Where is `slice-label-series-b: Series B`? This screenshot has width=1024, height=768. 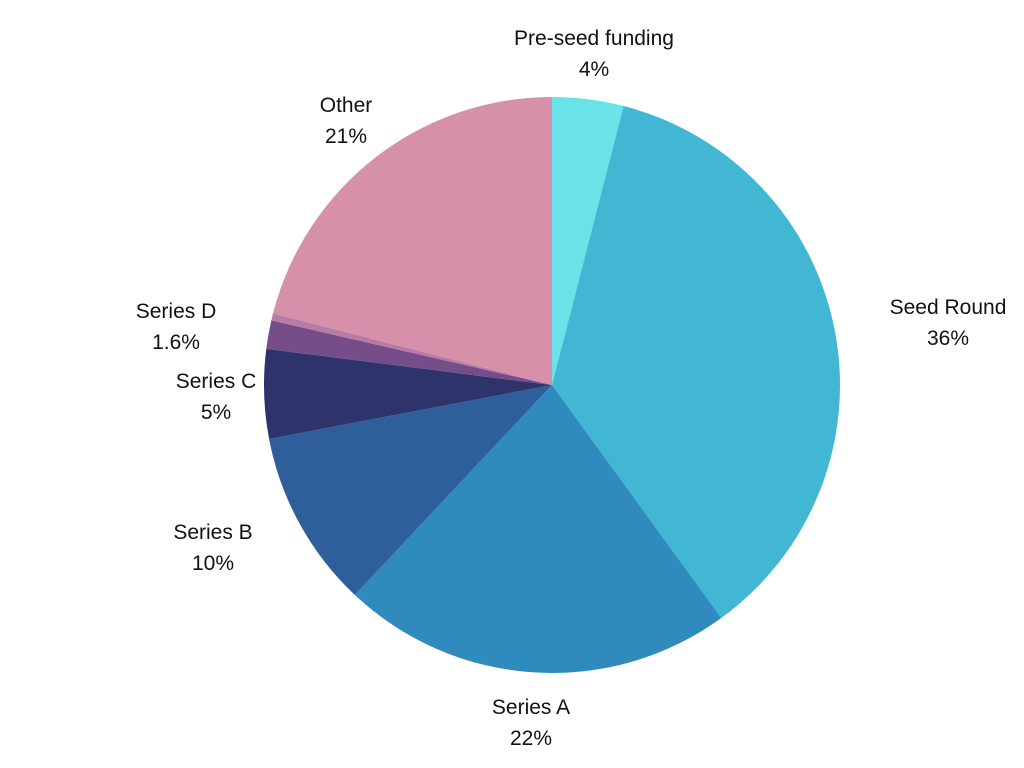
slice-label-series-b: Series B is located at coordinates (212, 532).